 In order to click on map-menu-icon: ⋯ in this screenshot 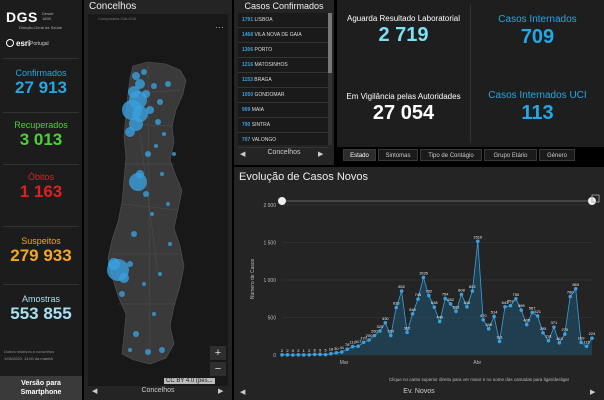, I will do `click(219, 27)`.